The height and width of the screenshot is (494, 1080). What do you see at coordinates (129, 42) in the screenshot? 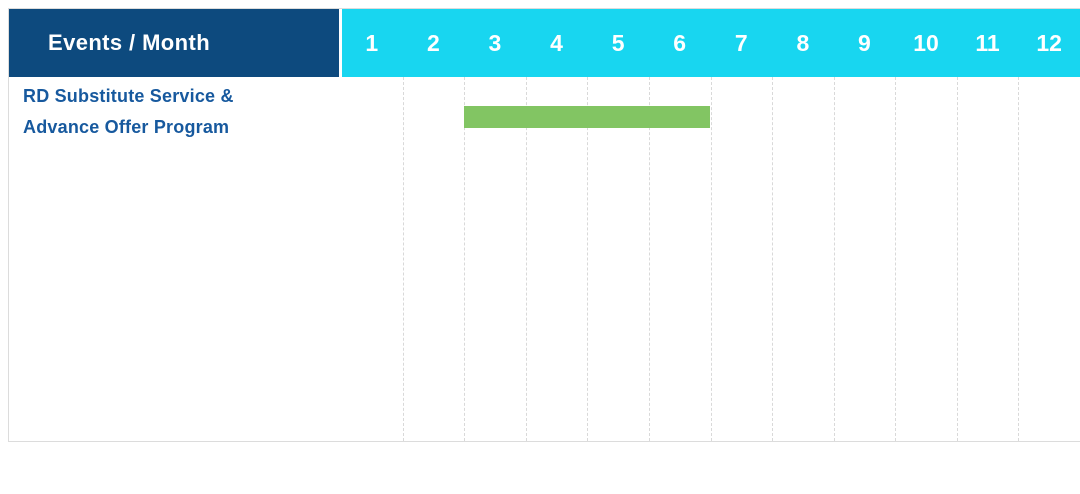
I see `events-month-header-label: Events / Month` at bounding box center [129, 42].